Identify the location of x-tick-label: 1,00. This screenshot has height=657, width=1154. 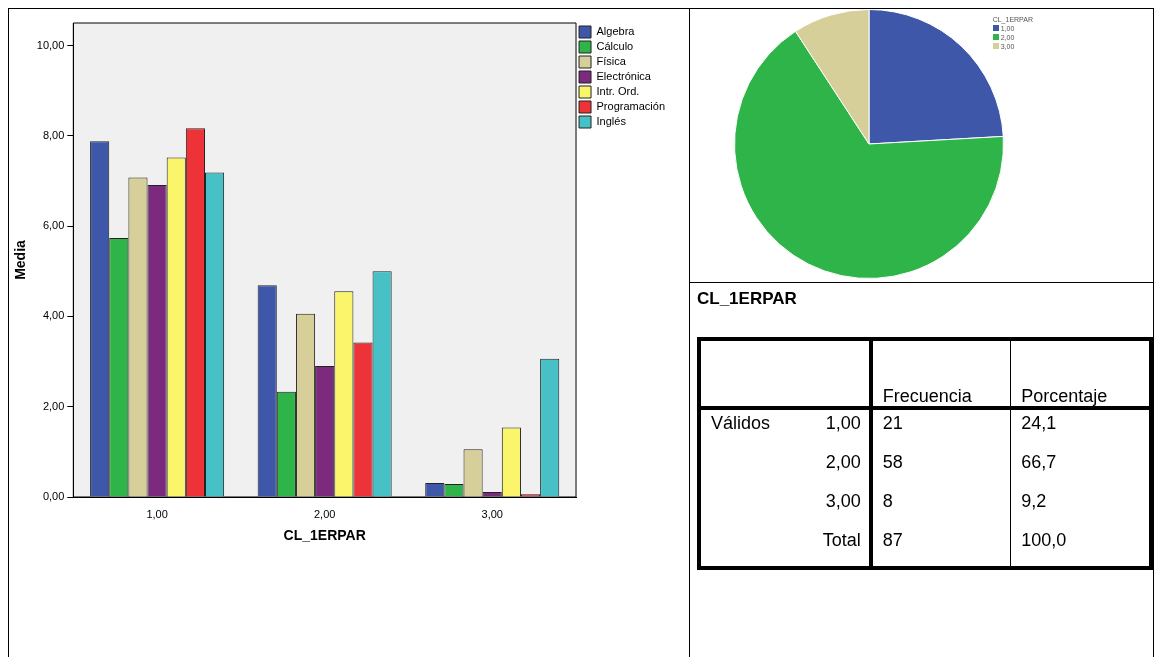
(157, 513).